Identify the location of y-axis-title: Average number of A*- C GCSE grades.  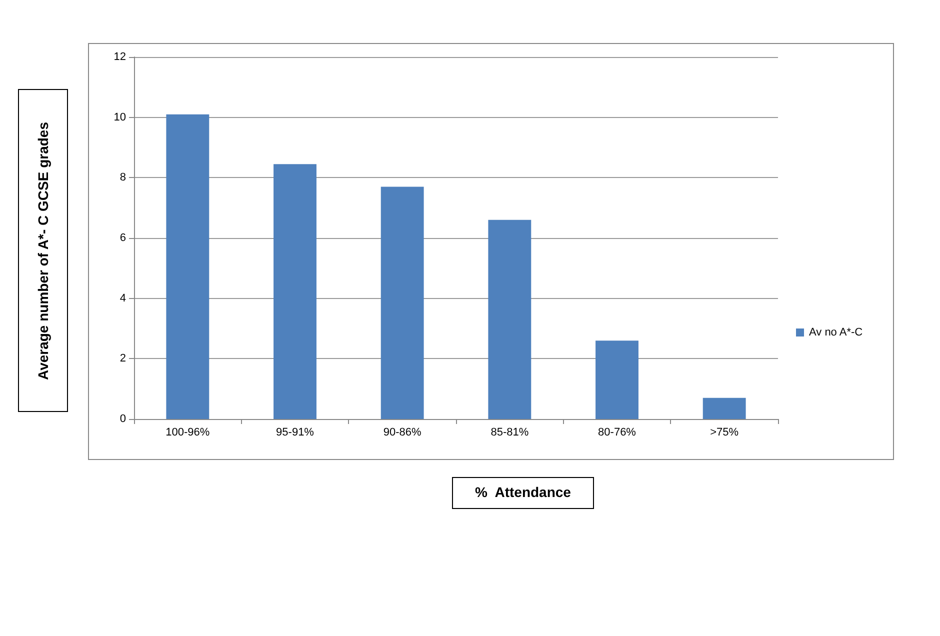
(43, 250).